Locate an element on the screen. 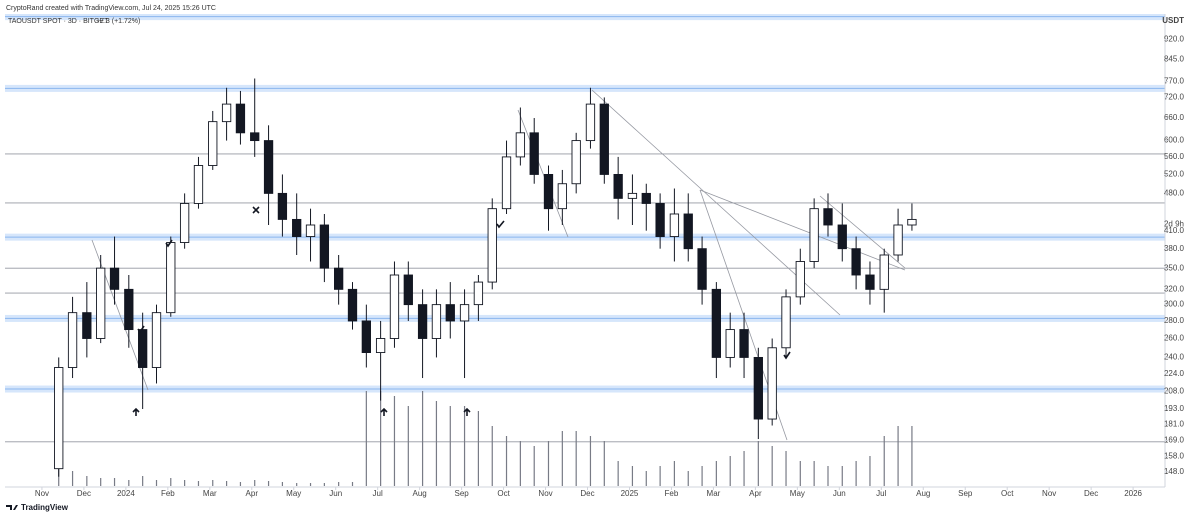 The image size is (1200, 518). y-tick-label: 193.0 is located at coordinates (1174, 408).